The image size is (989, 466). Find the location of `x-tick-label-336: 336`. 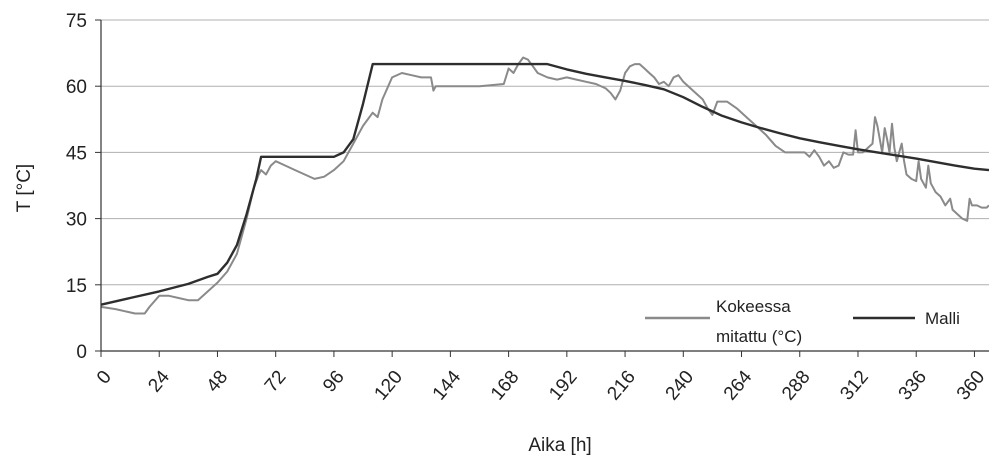

x-tick-label-336: 336 is located at coordinates (913, 386).